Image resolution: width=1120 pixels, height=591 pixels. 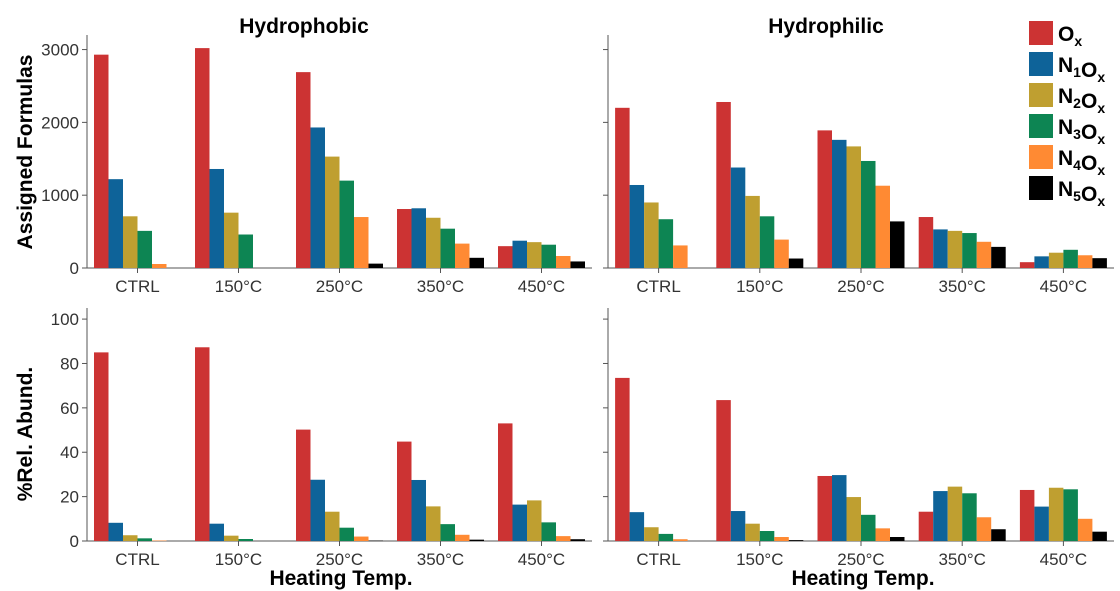 I want to click on y-tick-label: 2000, so click(x=60, y=122).